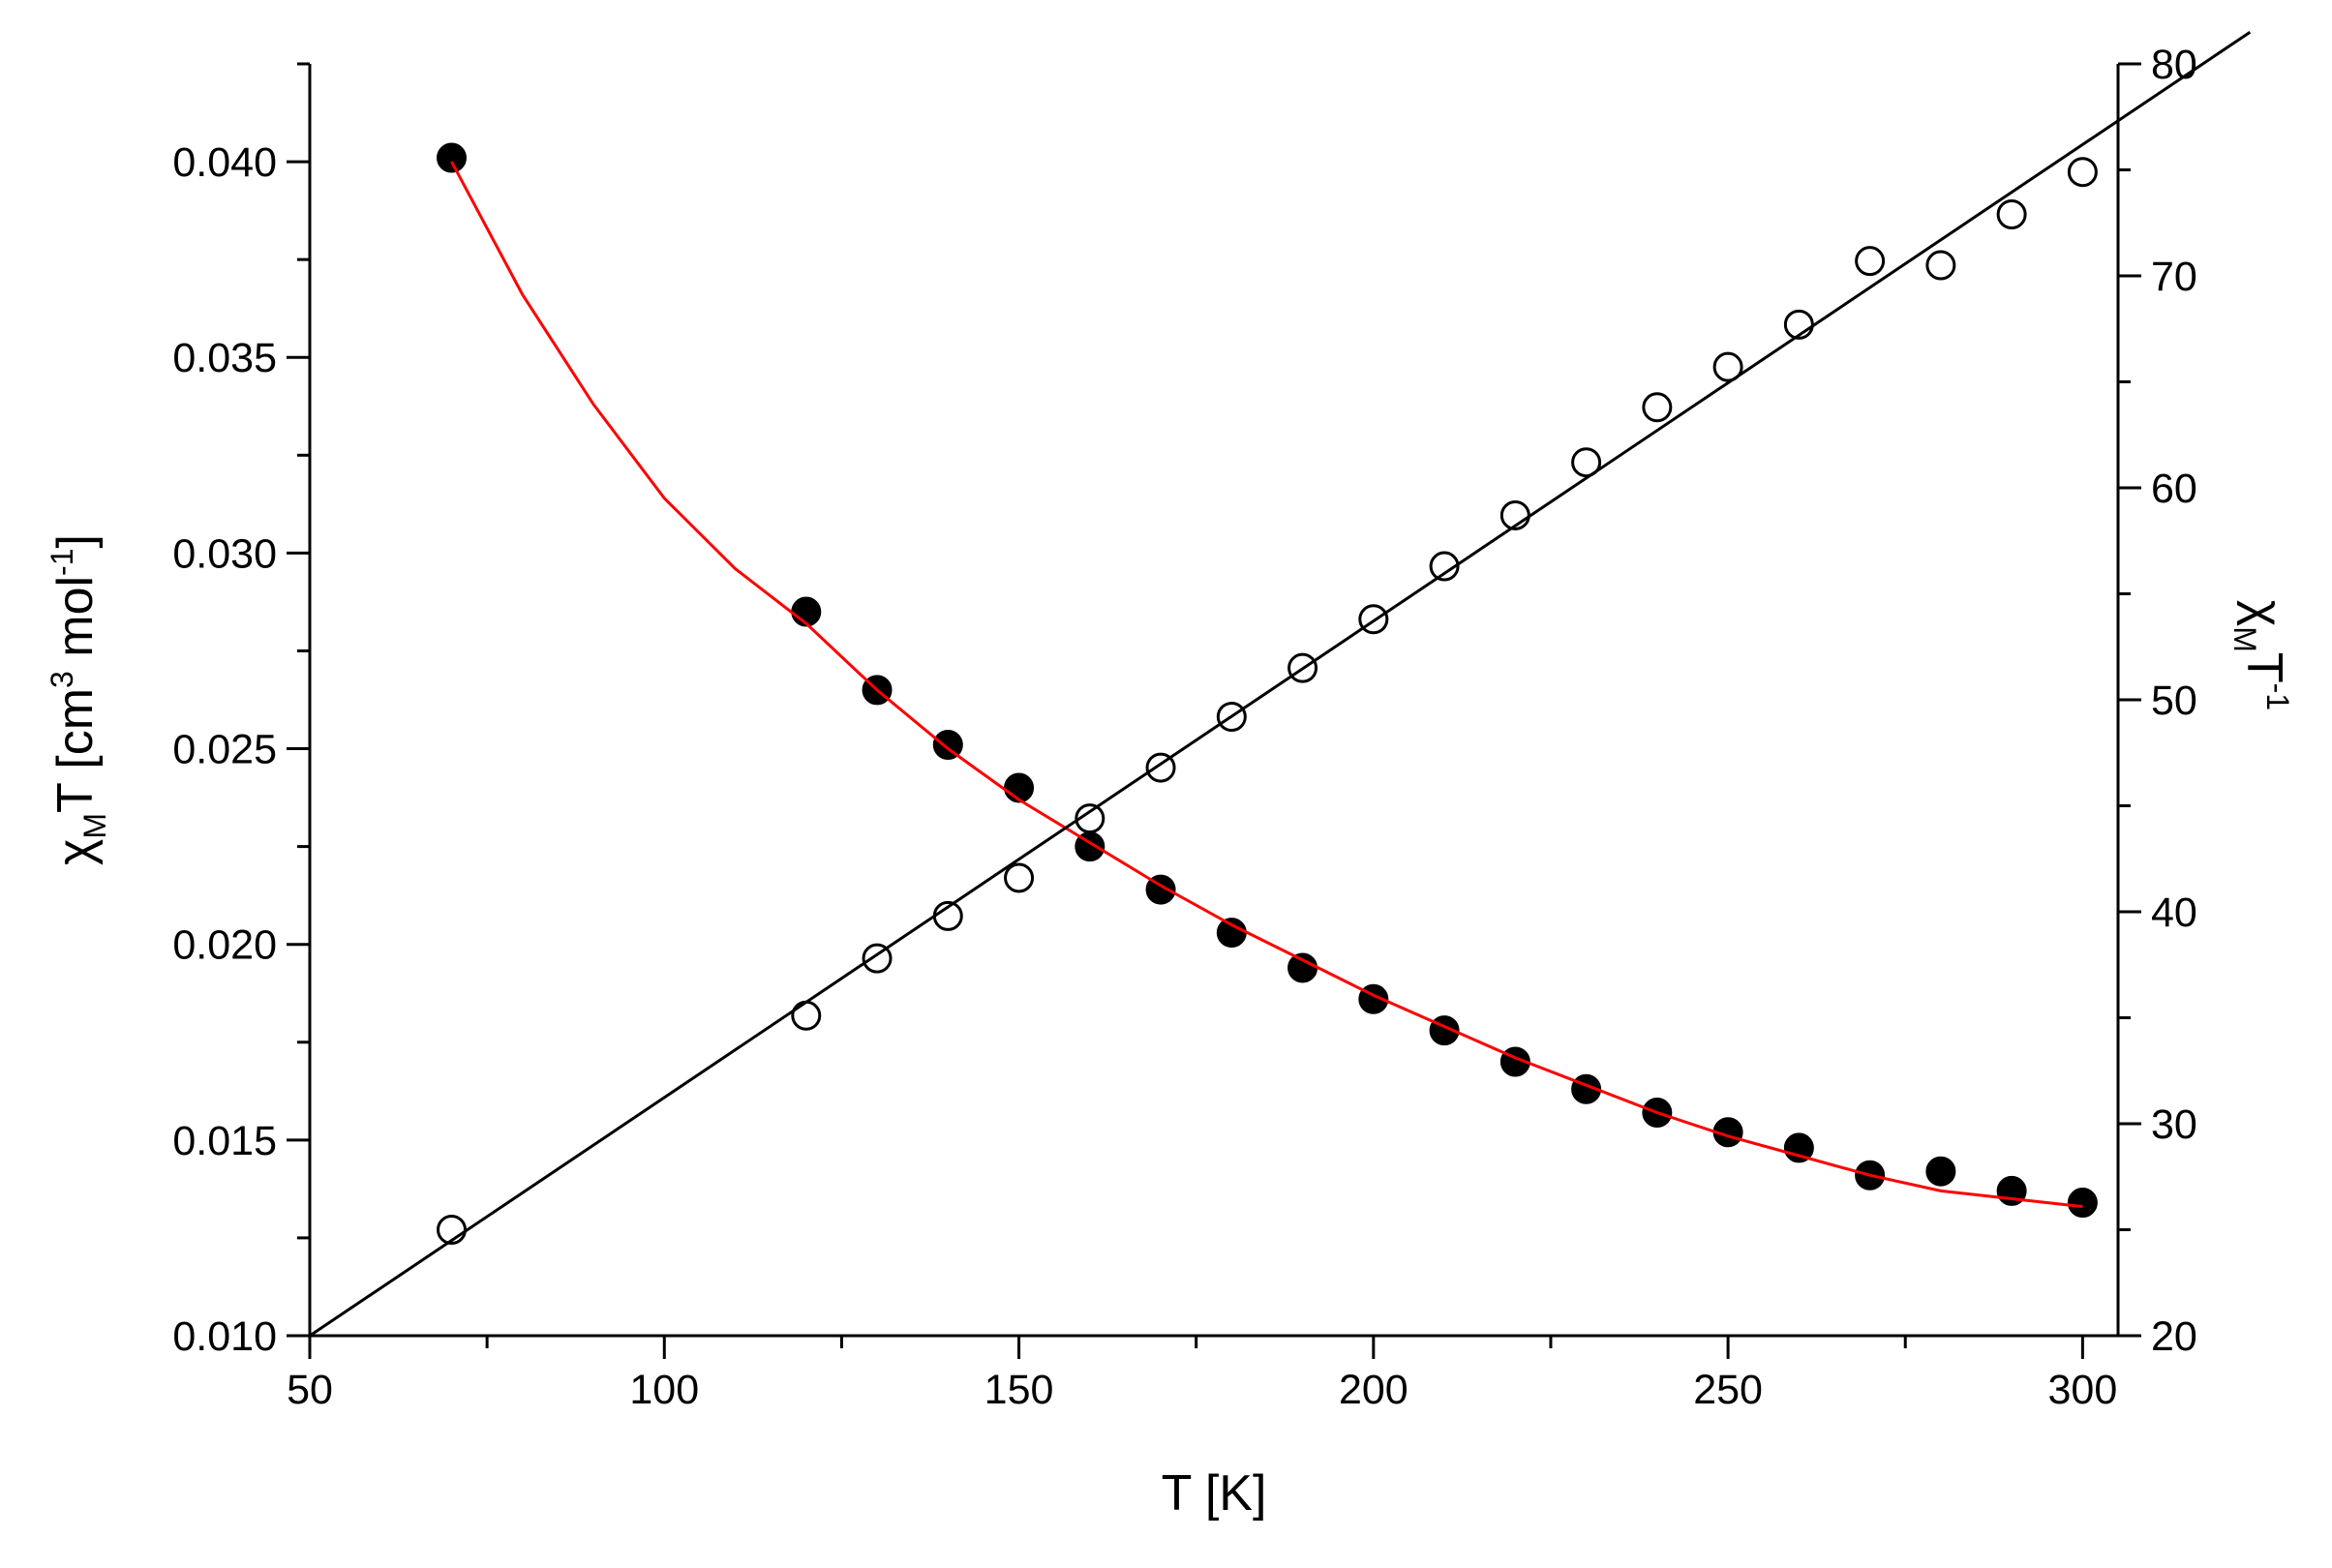  I want to click on axis-label-part: ], so click(75, 541).